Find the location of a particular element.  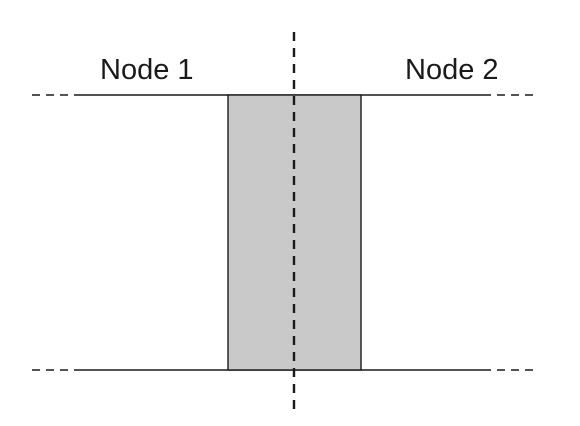

node-2-label: Node 2 is located at coordinates (452, 70).